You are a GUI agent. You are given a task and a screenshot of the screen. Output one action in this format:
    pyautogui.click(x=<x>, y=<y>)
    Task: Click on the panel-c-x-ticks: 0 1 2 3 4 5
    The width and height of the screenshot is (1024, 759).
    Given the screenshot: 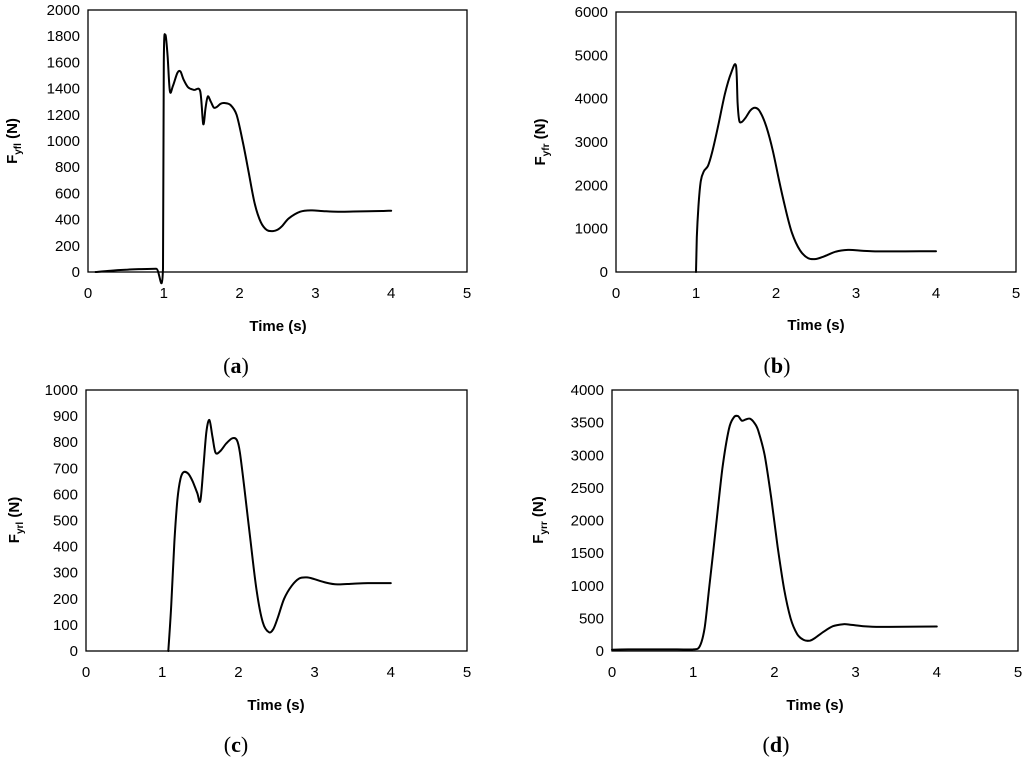 What is the action you would take?
    pyautogui.click(x=276, y=672)
    